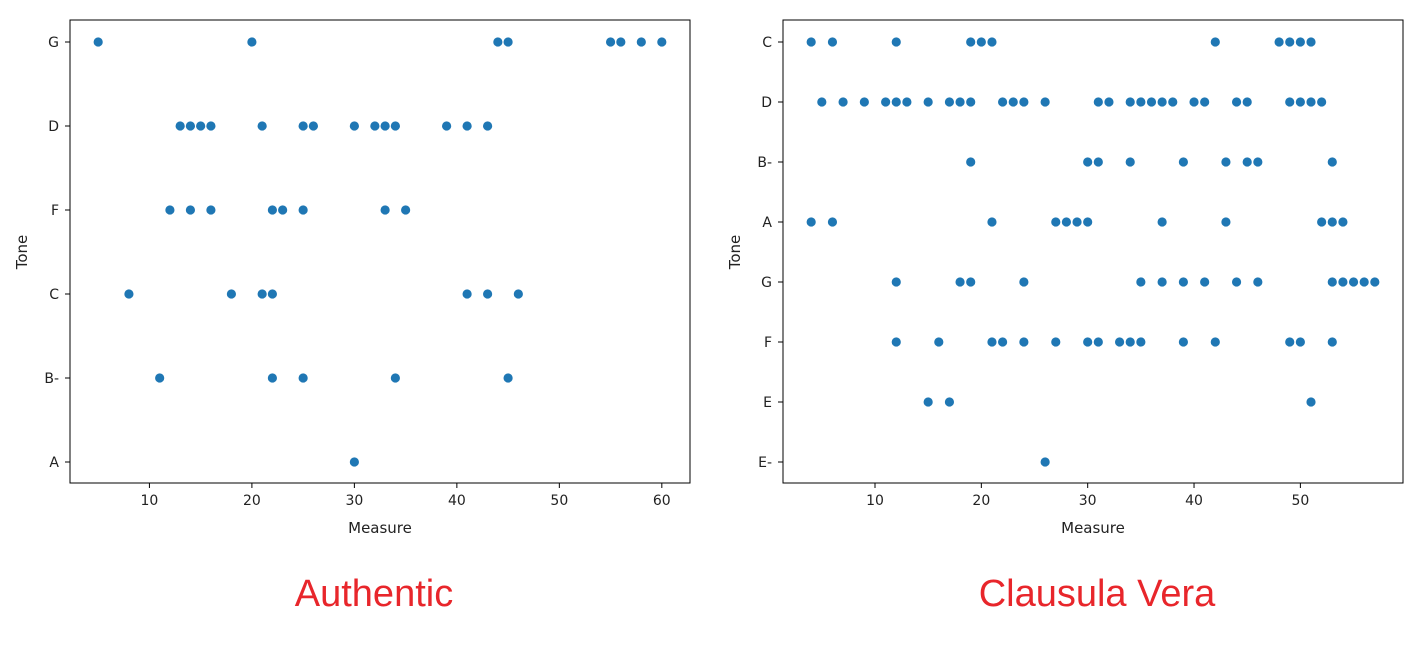 Image resolution: width=1422 pixels, height=650 pixels. What do you see at coordinates (765, 463) in the screenshot?
I see `y-tick-label: E-` at bounding box center [765, 463].